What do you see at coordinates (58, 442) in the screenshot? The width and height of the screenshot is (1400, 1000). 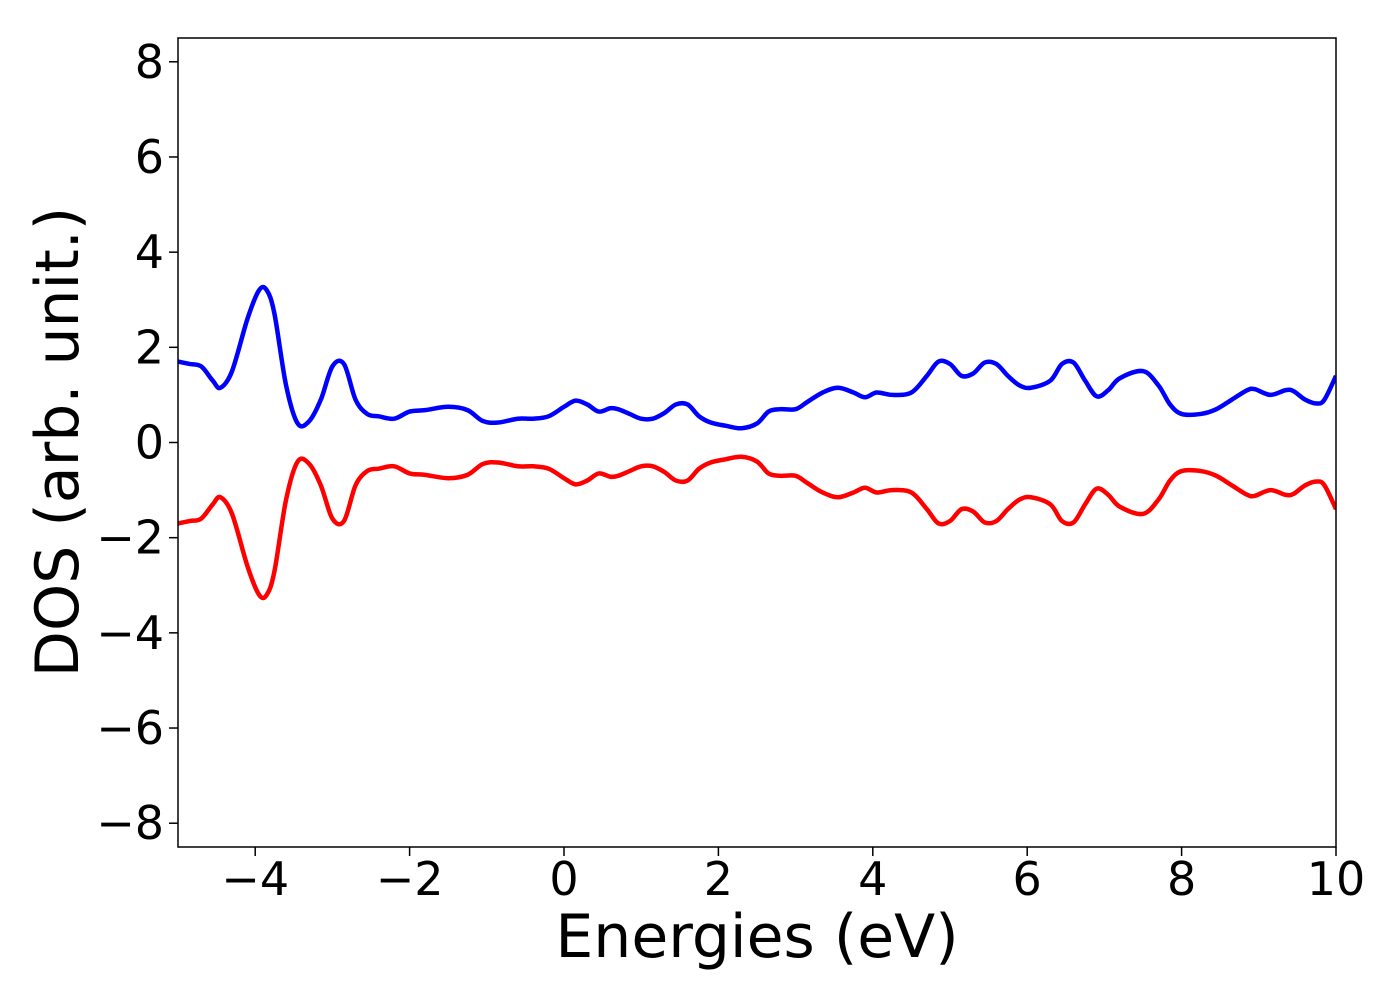 I see `y-axis-label: DOS (arb. unit.)` at bounding box center [58, 442].